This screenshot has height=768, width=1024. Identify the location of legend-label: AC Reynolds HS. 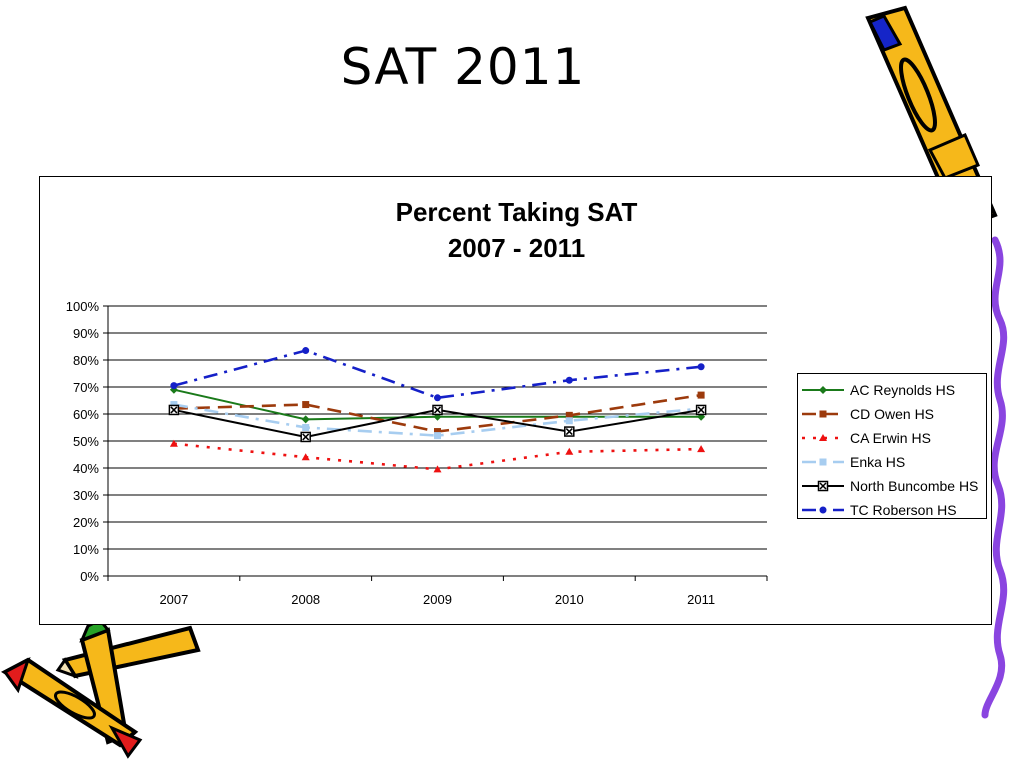
(903, 390).